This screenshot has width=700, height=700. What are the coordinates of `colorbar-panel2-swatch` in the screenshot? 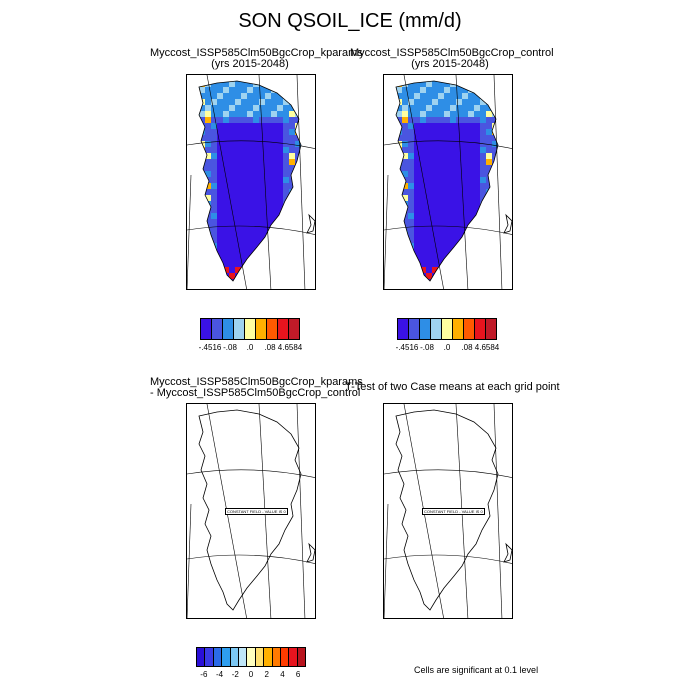 It's located at (480, 329).